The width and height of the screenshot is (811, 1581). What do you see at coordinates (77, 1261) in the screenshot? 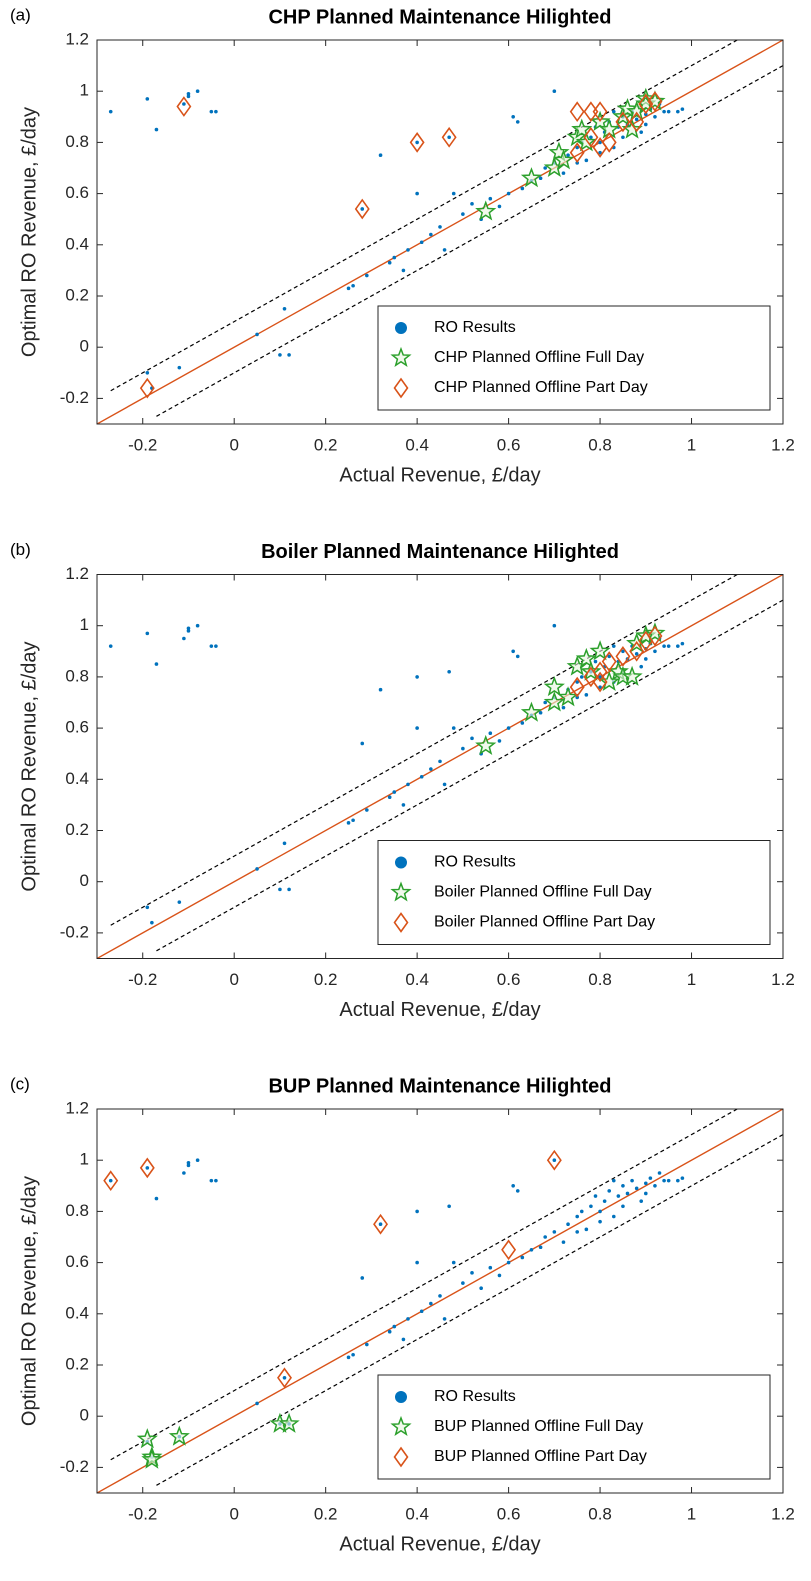
I see `y-tick-label: 0.6` at bounding box center [77, 1261].